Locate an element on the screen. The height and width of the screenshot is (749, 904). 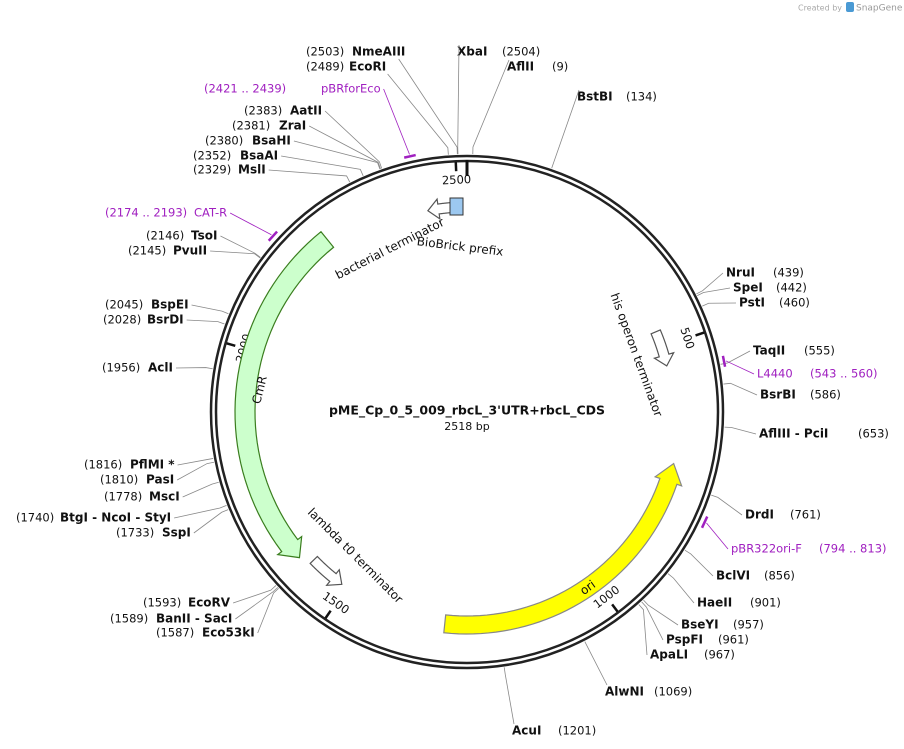
site-name: EcoRI is located at coordinates (367, 67).